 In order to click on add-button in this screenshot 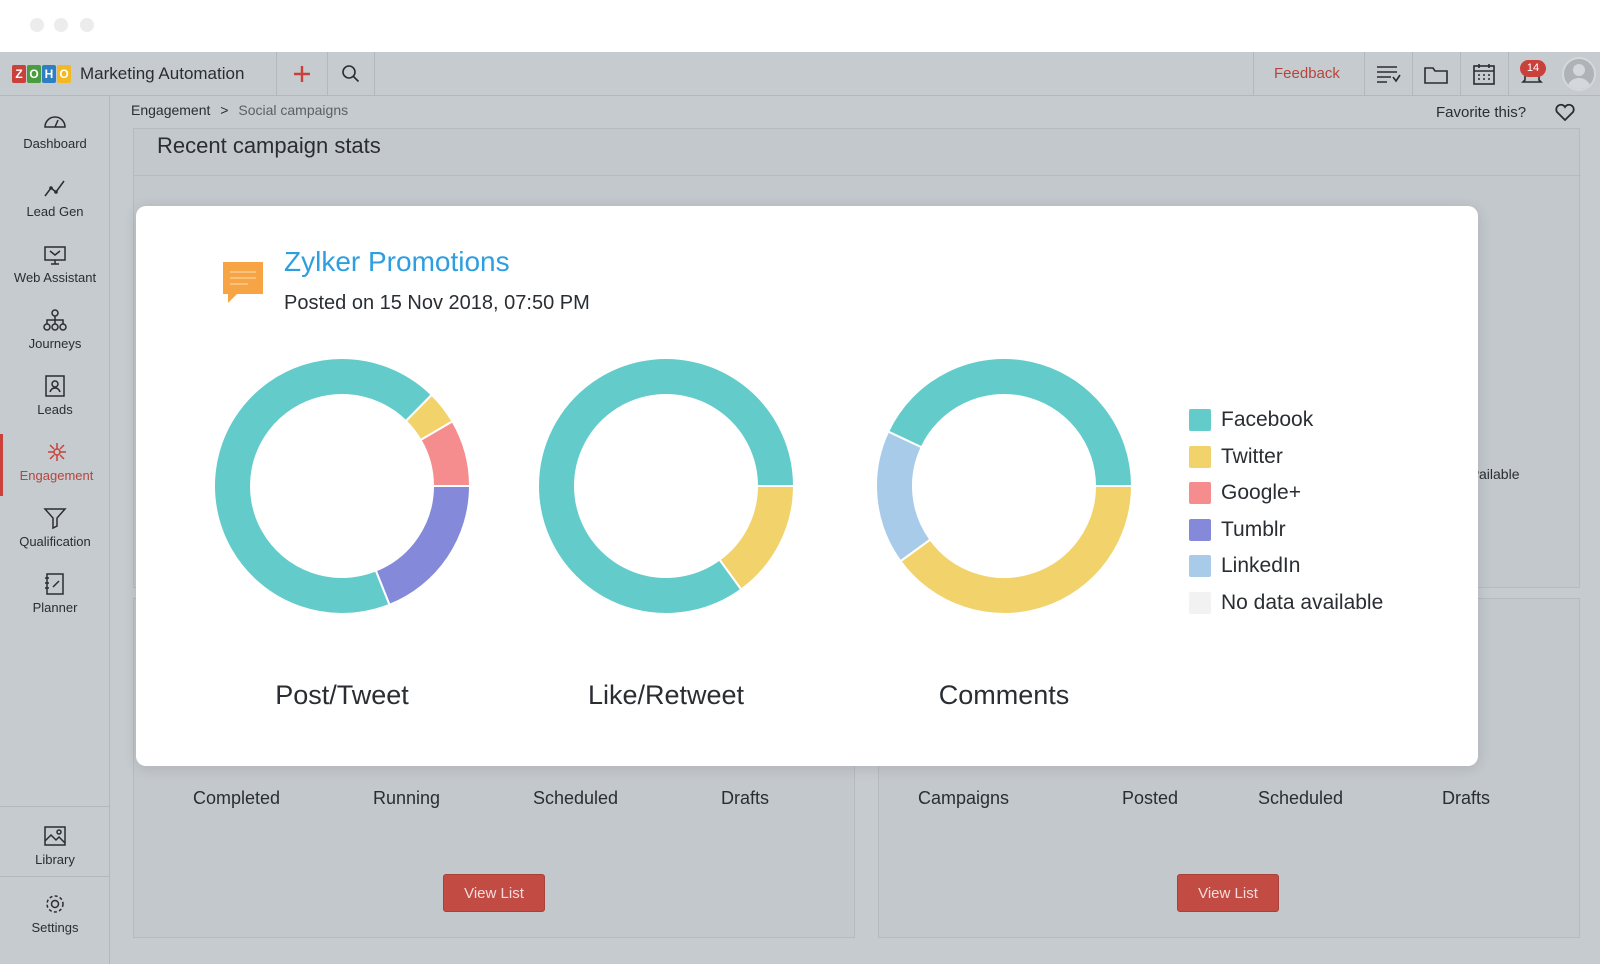, I will do `click(302, 74)`.